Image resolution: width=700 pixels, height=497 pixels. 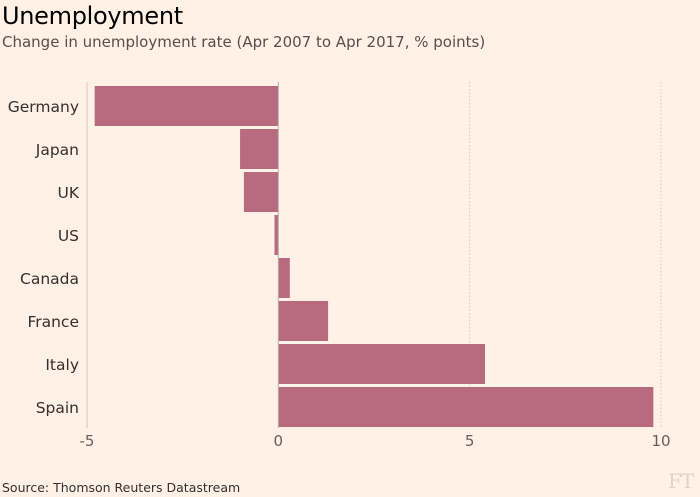 I want to click on bar-spain, so click(x=466, y=407).